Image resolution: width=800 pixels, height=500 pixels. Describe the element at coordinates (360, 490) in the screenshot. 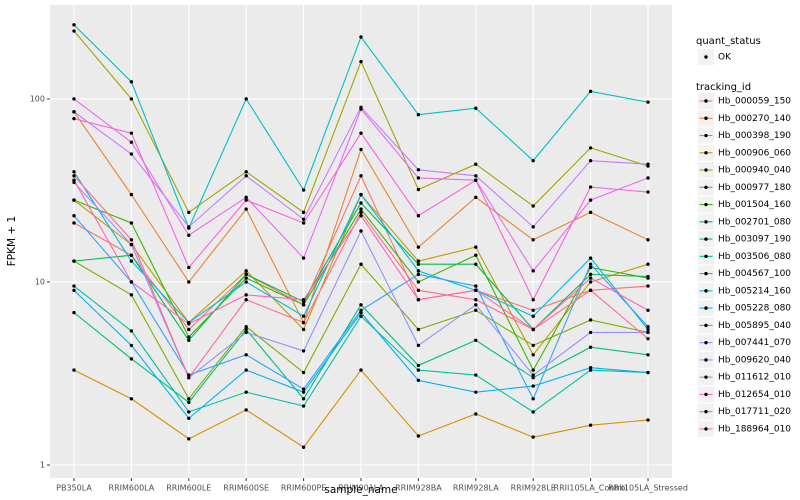

I see `x-axis-title: sample_name` at that location.